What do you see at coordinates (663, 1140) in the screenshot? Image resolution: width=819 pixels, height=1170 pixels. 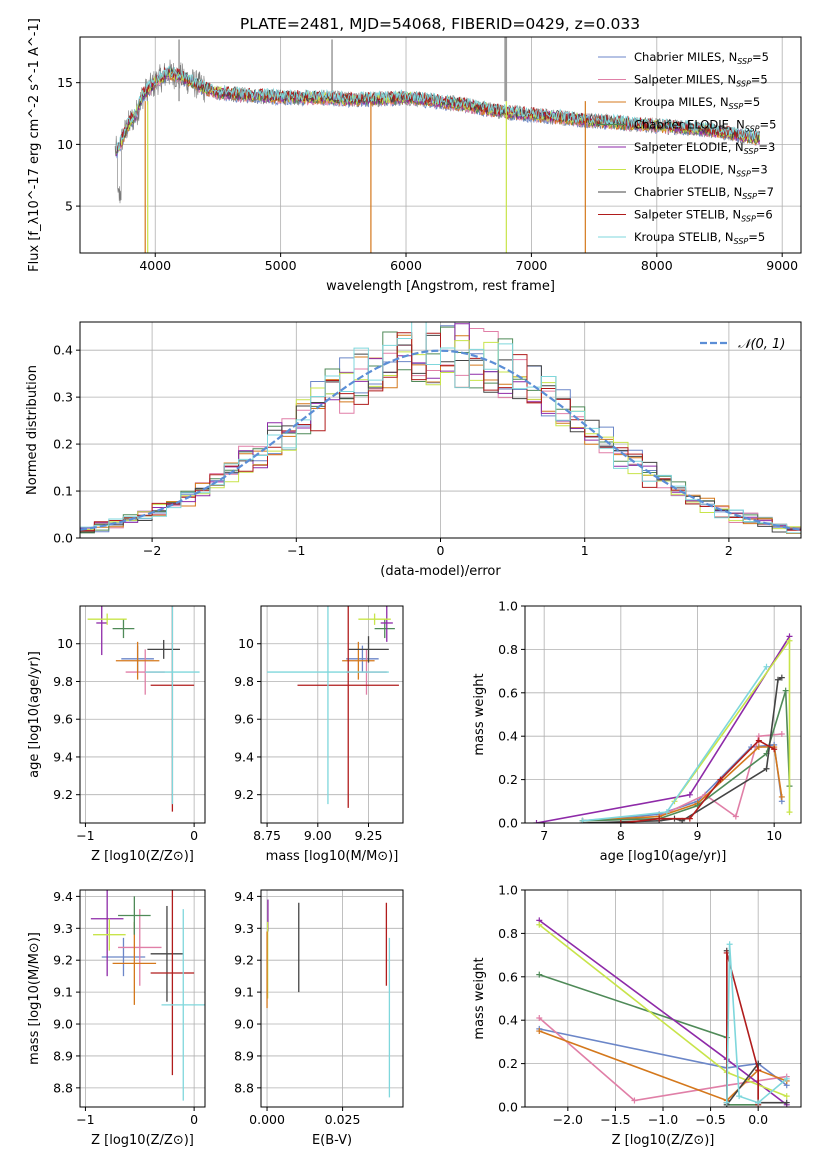 I see `mass_weight_vs_Z-xlabel: Z [log10(Z/Z⊙)]` at bounding box center [663, 1140].